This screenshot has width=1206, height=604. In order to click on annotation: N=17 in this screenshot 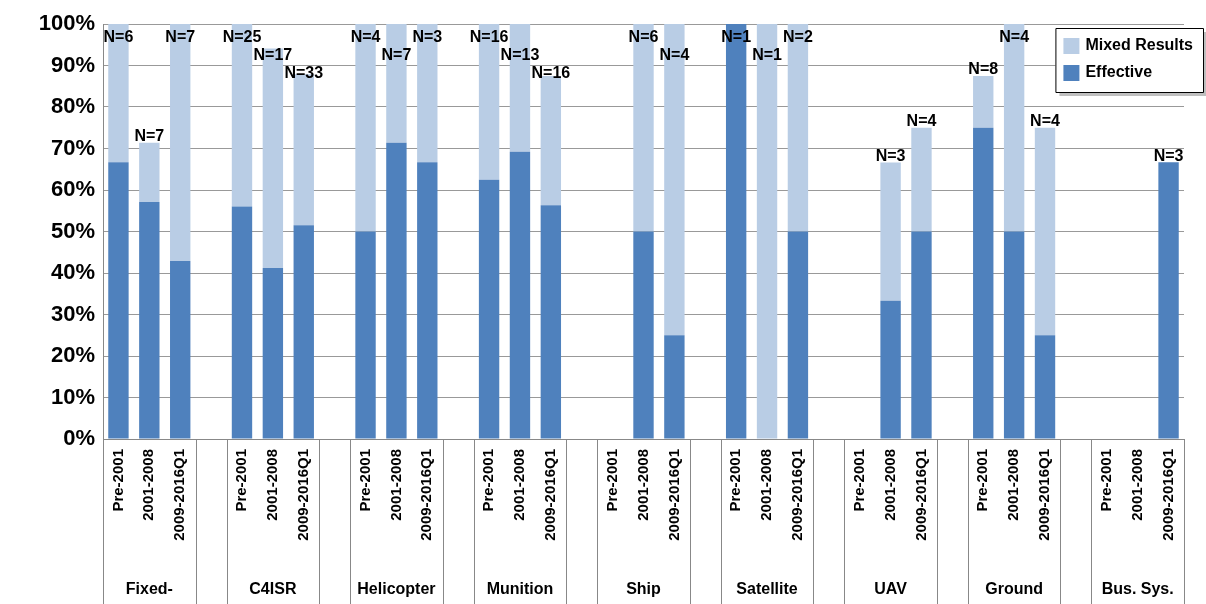, I will do `click(273, 55)`.